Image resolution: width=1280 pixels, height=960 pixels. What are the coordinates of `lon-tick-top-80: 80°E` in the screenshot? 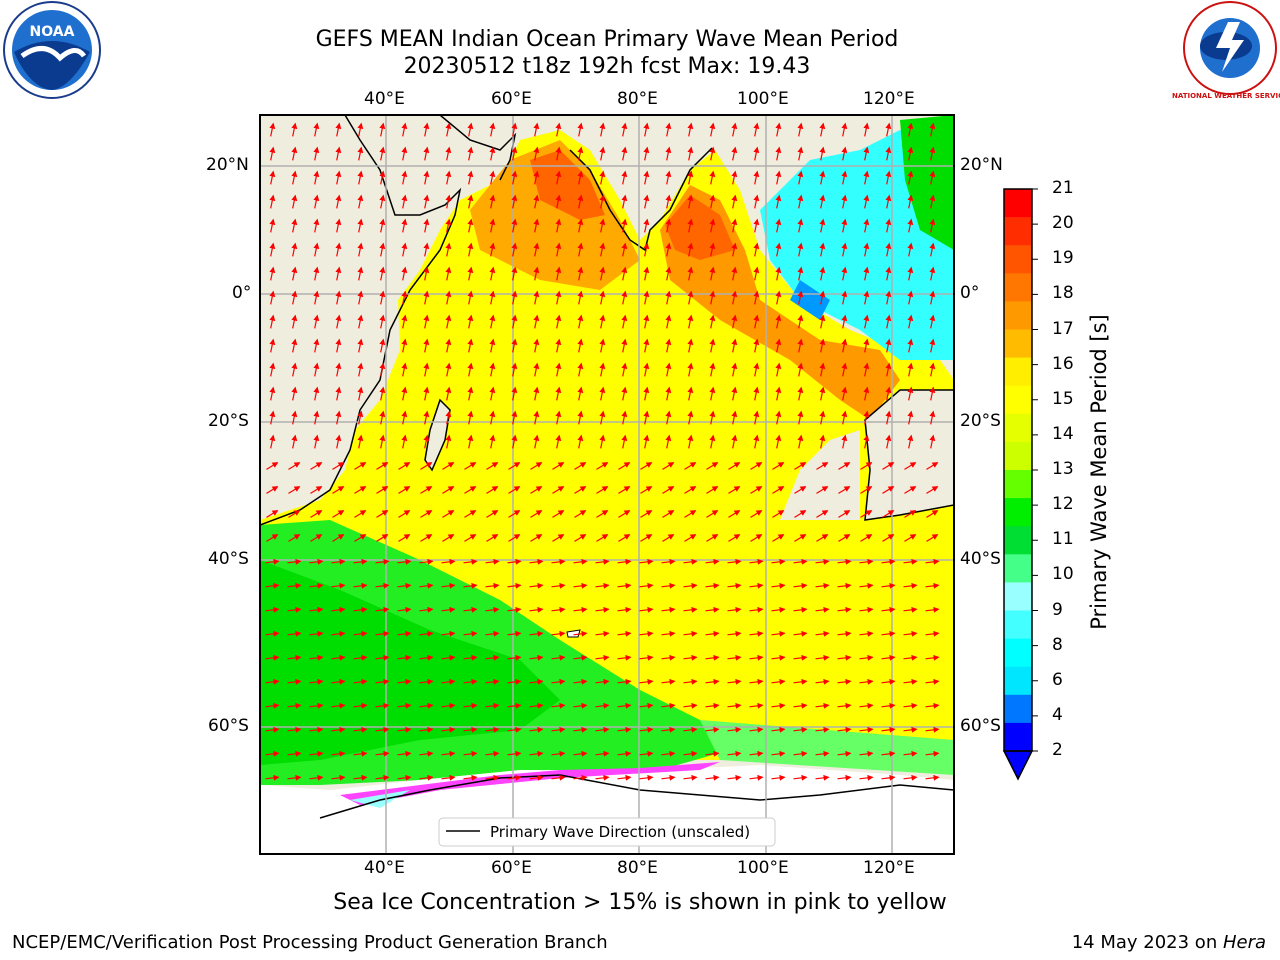 It's located at (637, 99).